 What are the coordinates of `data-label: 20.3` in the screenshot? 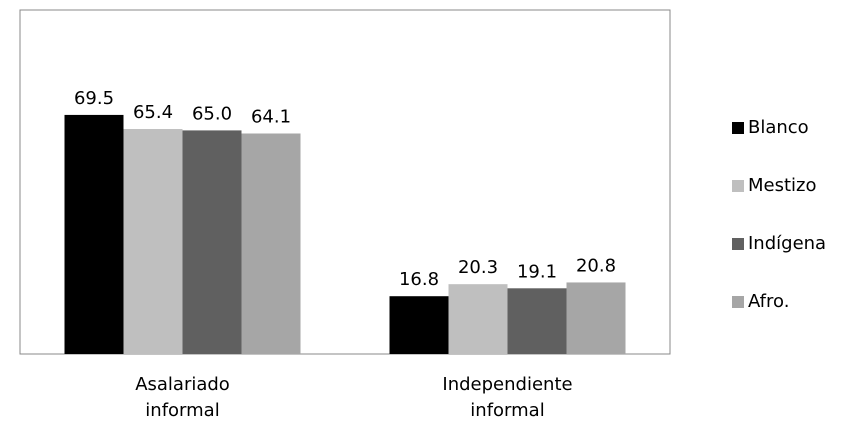 It's located at (478, 267).